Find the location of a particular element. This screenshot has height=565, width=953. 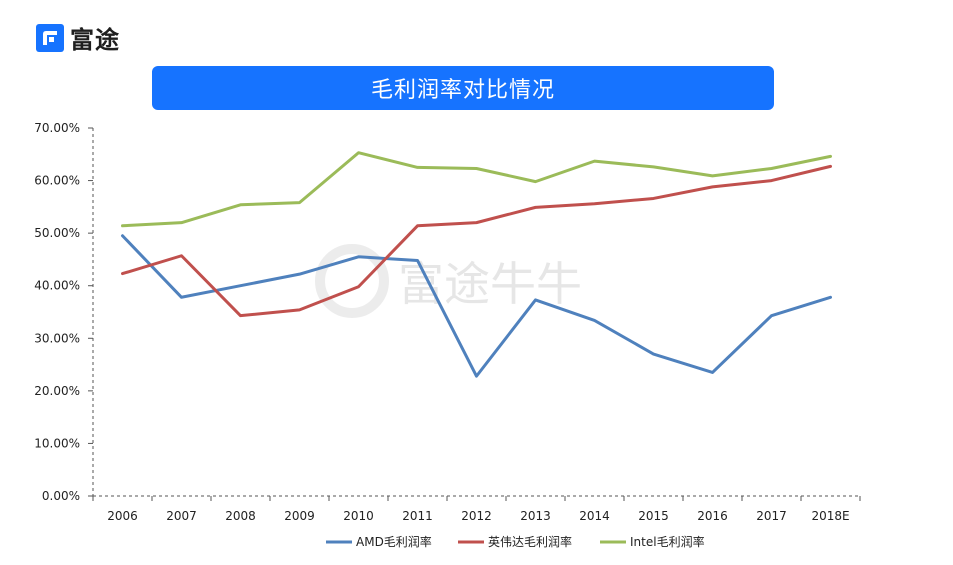

y-tick-label: 10.00% is located at coordinates (57, 443).